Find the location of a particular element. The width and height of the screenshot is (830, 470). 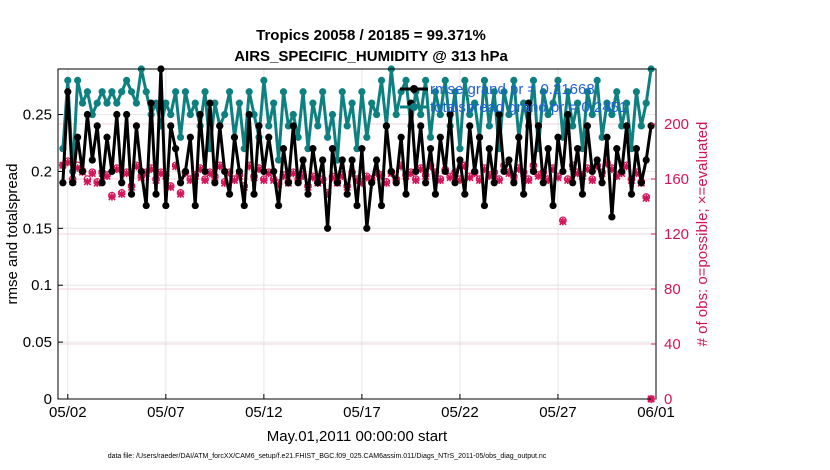

y2-tick-label: 0 is located at coordinates (668, 399).